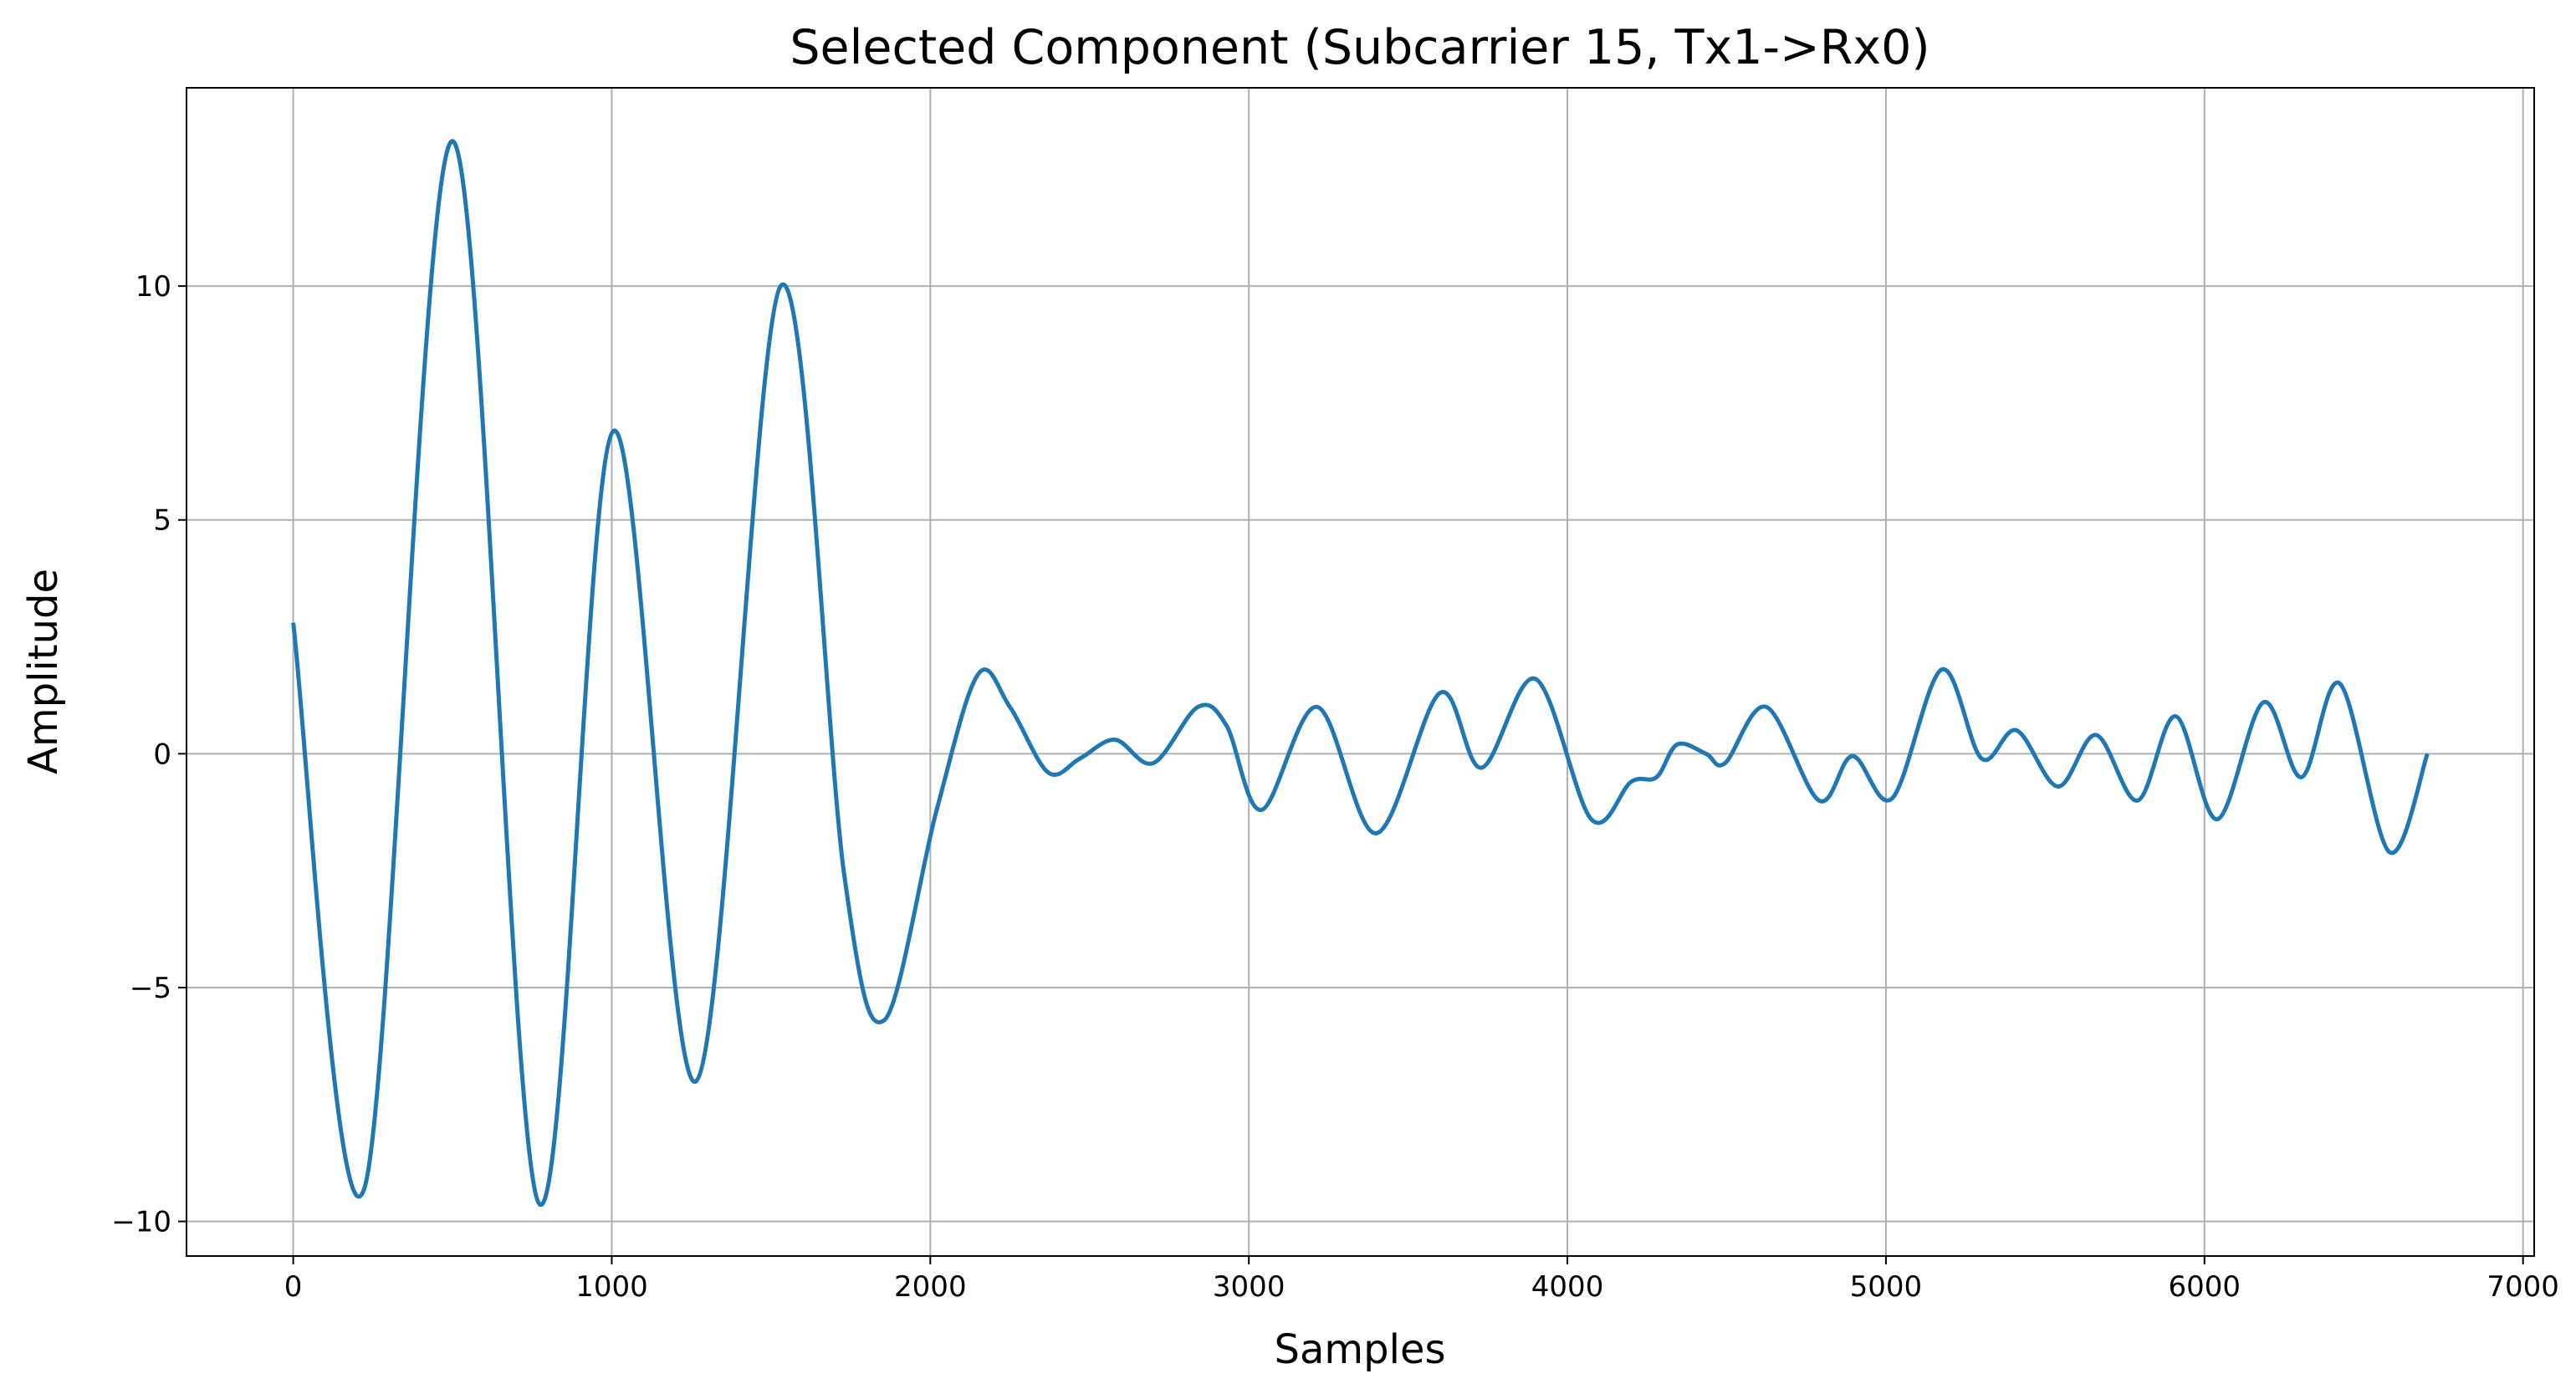 The height and width of the screenshot is (1394, 2576). What do you see at coordinates (930, 1287) in the screenshot?
I see `x-tick-label: 2000` at bounding box center [930, 1287].